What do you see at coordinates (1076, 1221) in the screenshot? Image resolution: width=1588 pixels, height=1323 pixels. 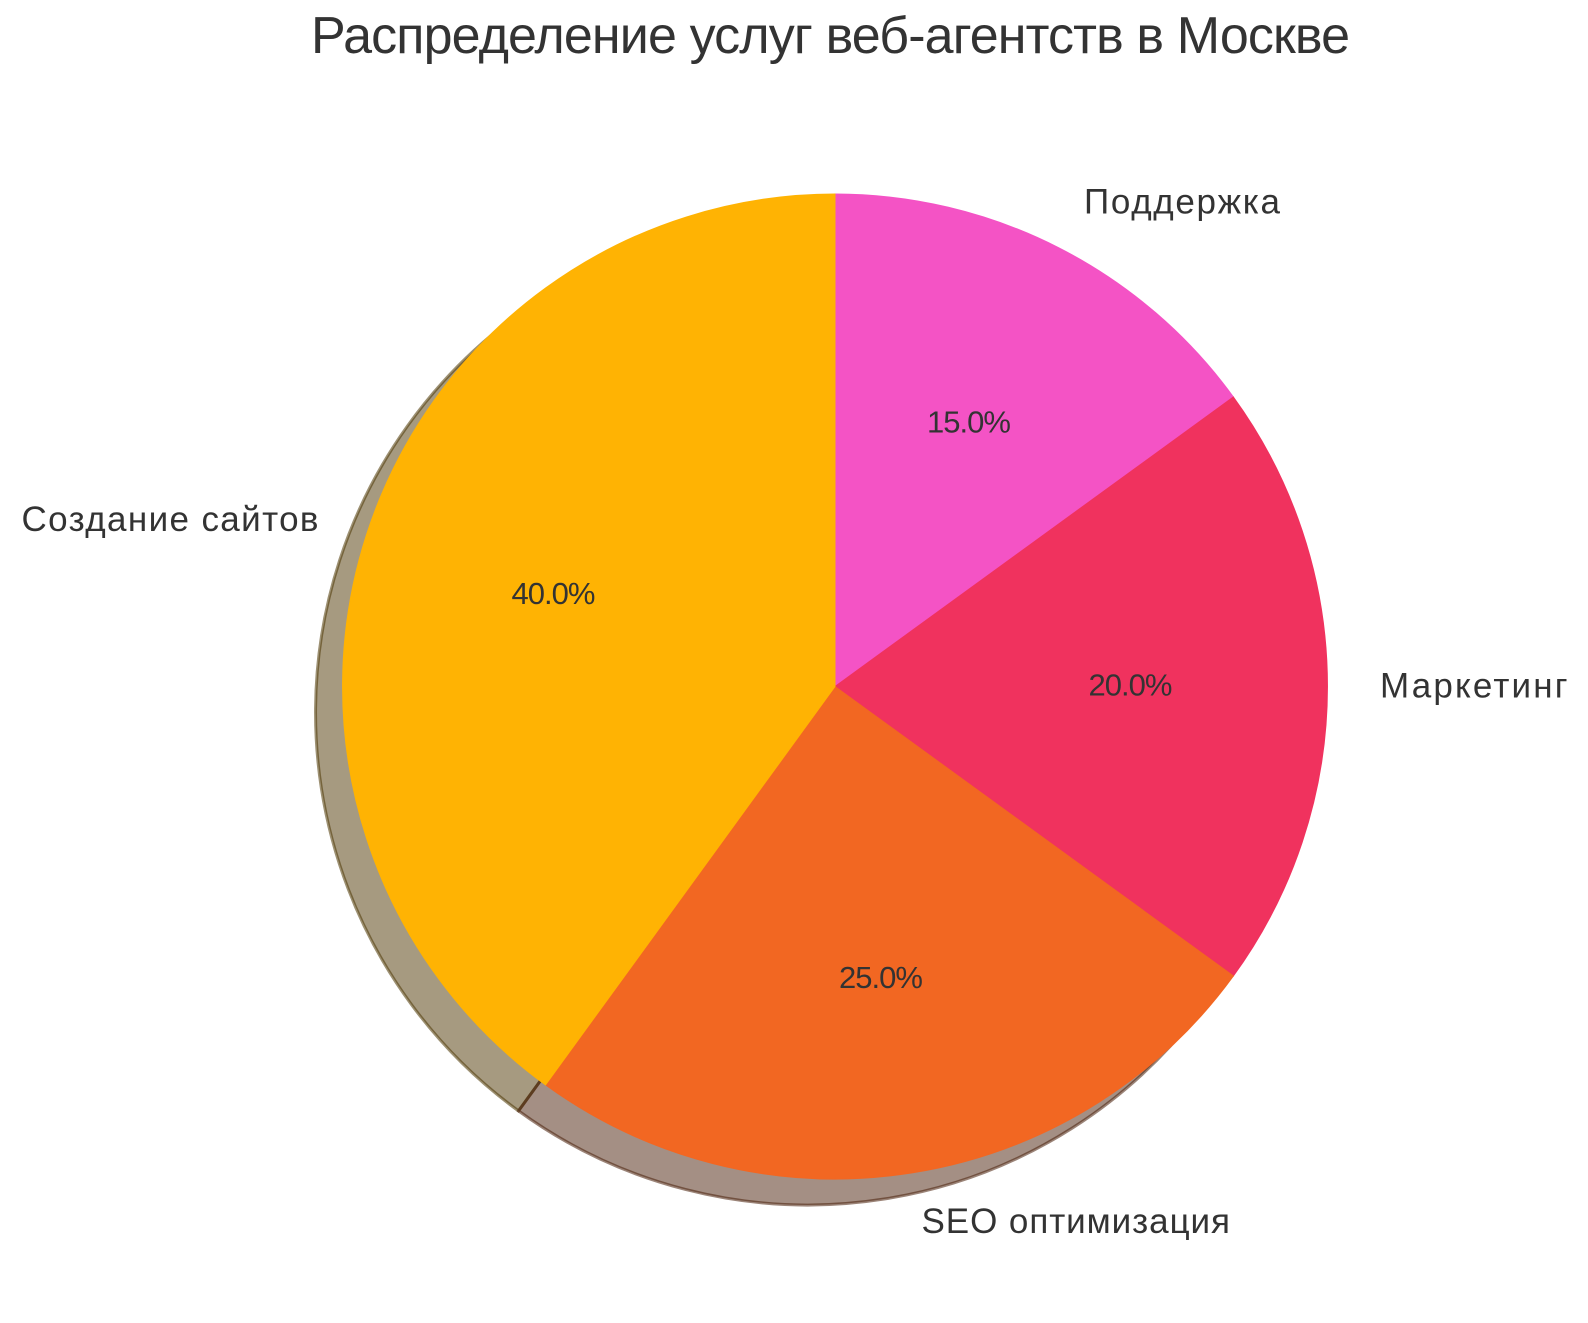 I see `svg-text: SEO оптимизация` at bounding box center [1076, 1221].